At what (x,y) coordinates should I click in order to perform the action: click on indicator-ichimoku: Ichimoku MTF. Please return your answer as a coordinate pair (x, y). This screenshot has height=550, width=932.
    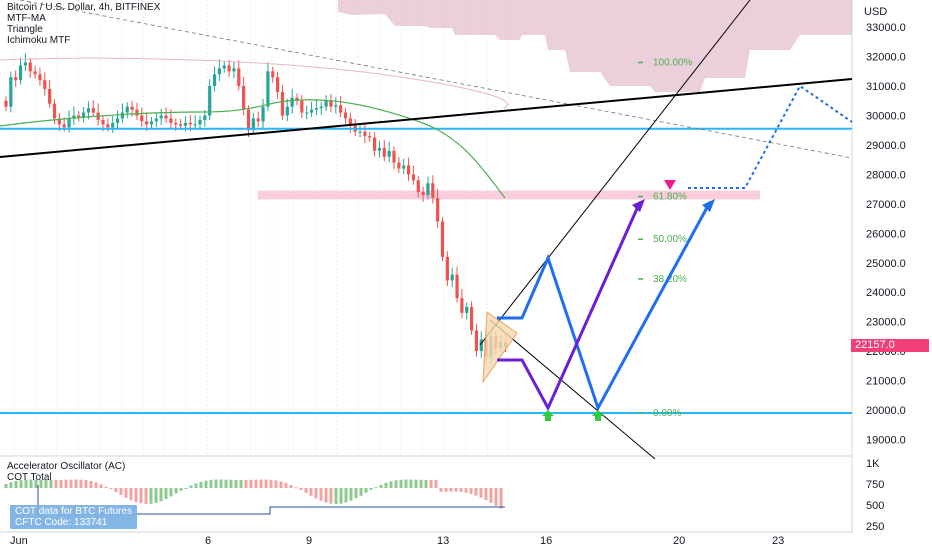
    Looking at the image, I should click on (39, 40).